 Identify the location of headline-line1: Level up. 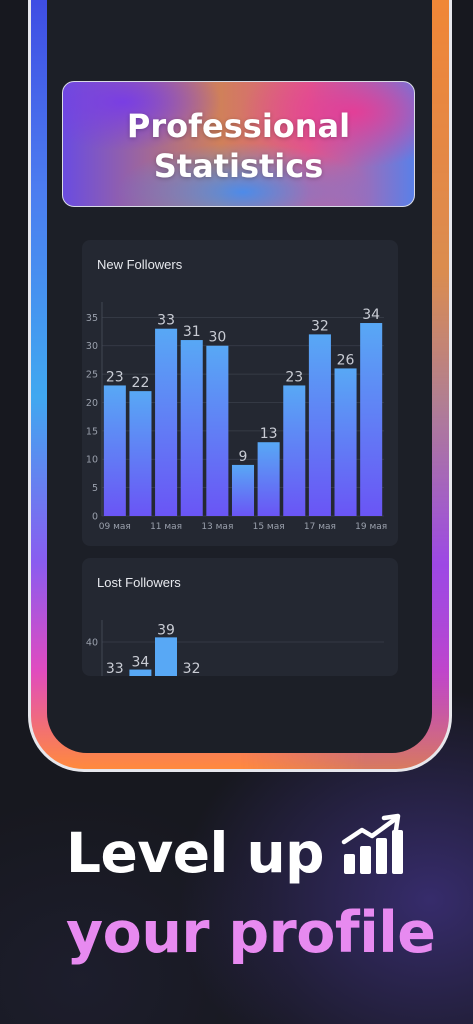
(195, 853).